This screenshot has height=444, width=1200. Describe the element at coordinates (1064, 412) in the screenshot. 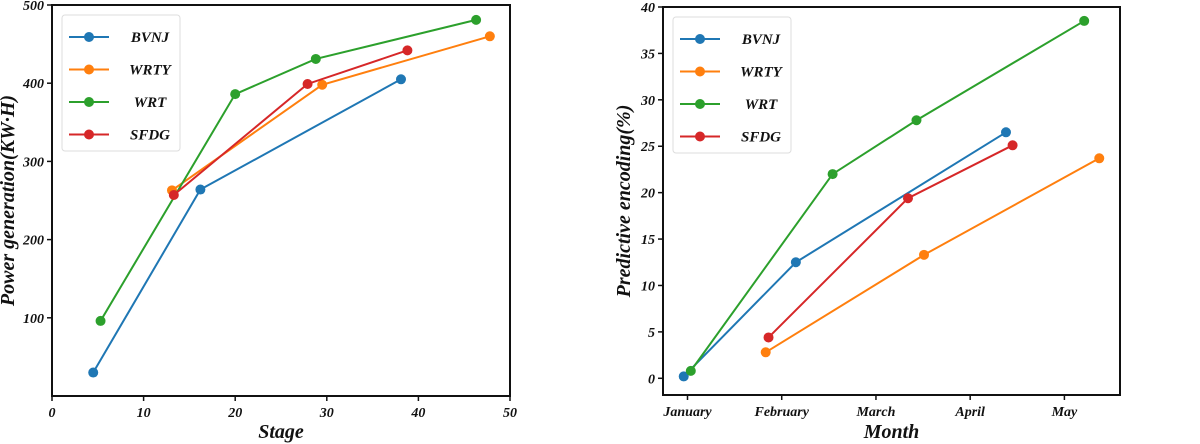

I see `x-tick-label: May` at that location.